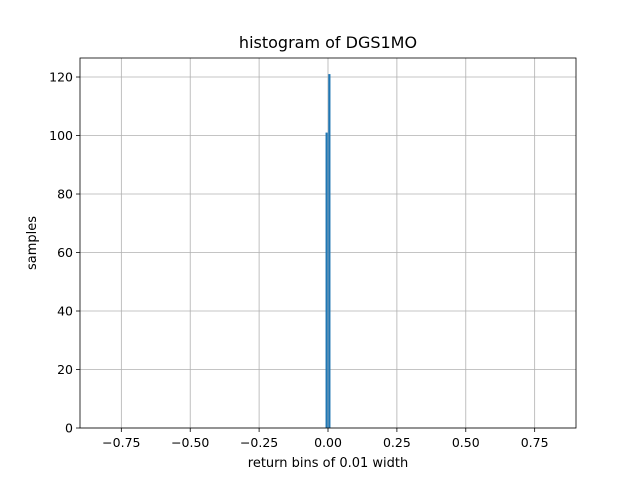  I want to click on bars-layer, so click(328, 251).